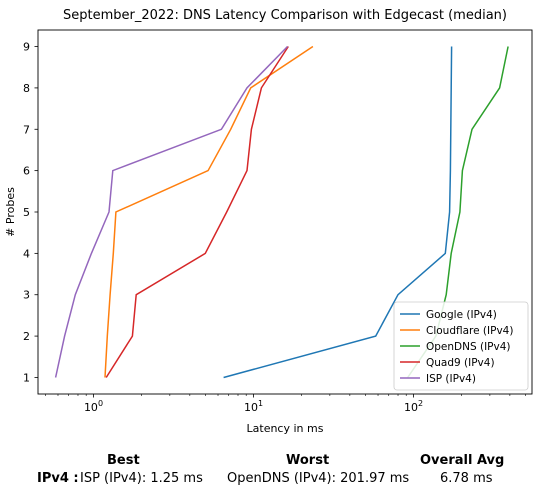 Image resolution: width=541 pixels, height=496 pixels. Describe the element at coordinates (58, 478) in the screenshot. I see `ipv4-row-label: IPv4 :` at that location.